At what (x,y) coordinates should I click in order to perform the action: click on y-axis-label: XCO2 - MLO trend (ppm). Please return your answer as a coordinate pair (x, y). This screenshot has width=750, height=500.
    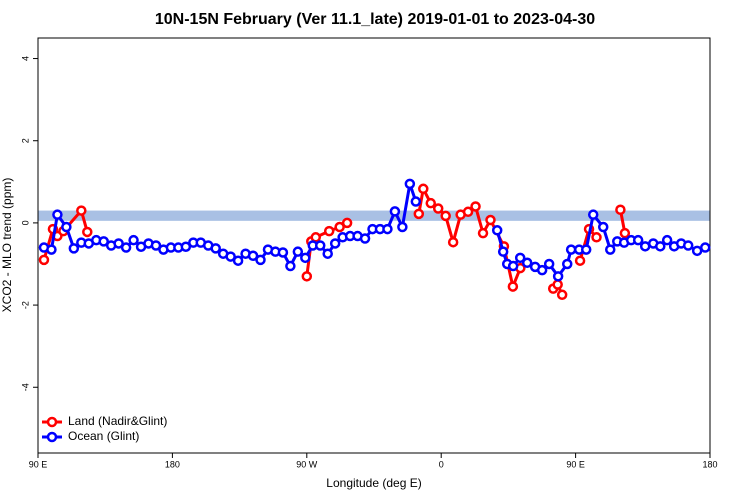
    Looking at the image, I should click on (7, 245).